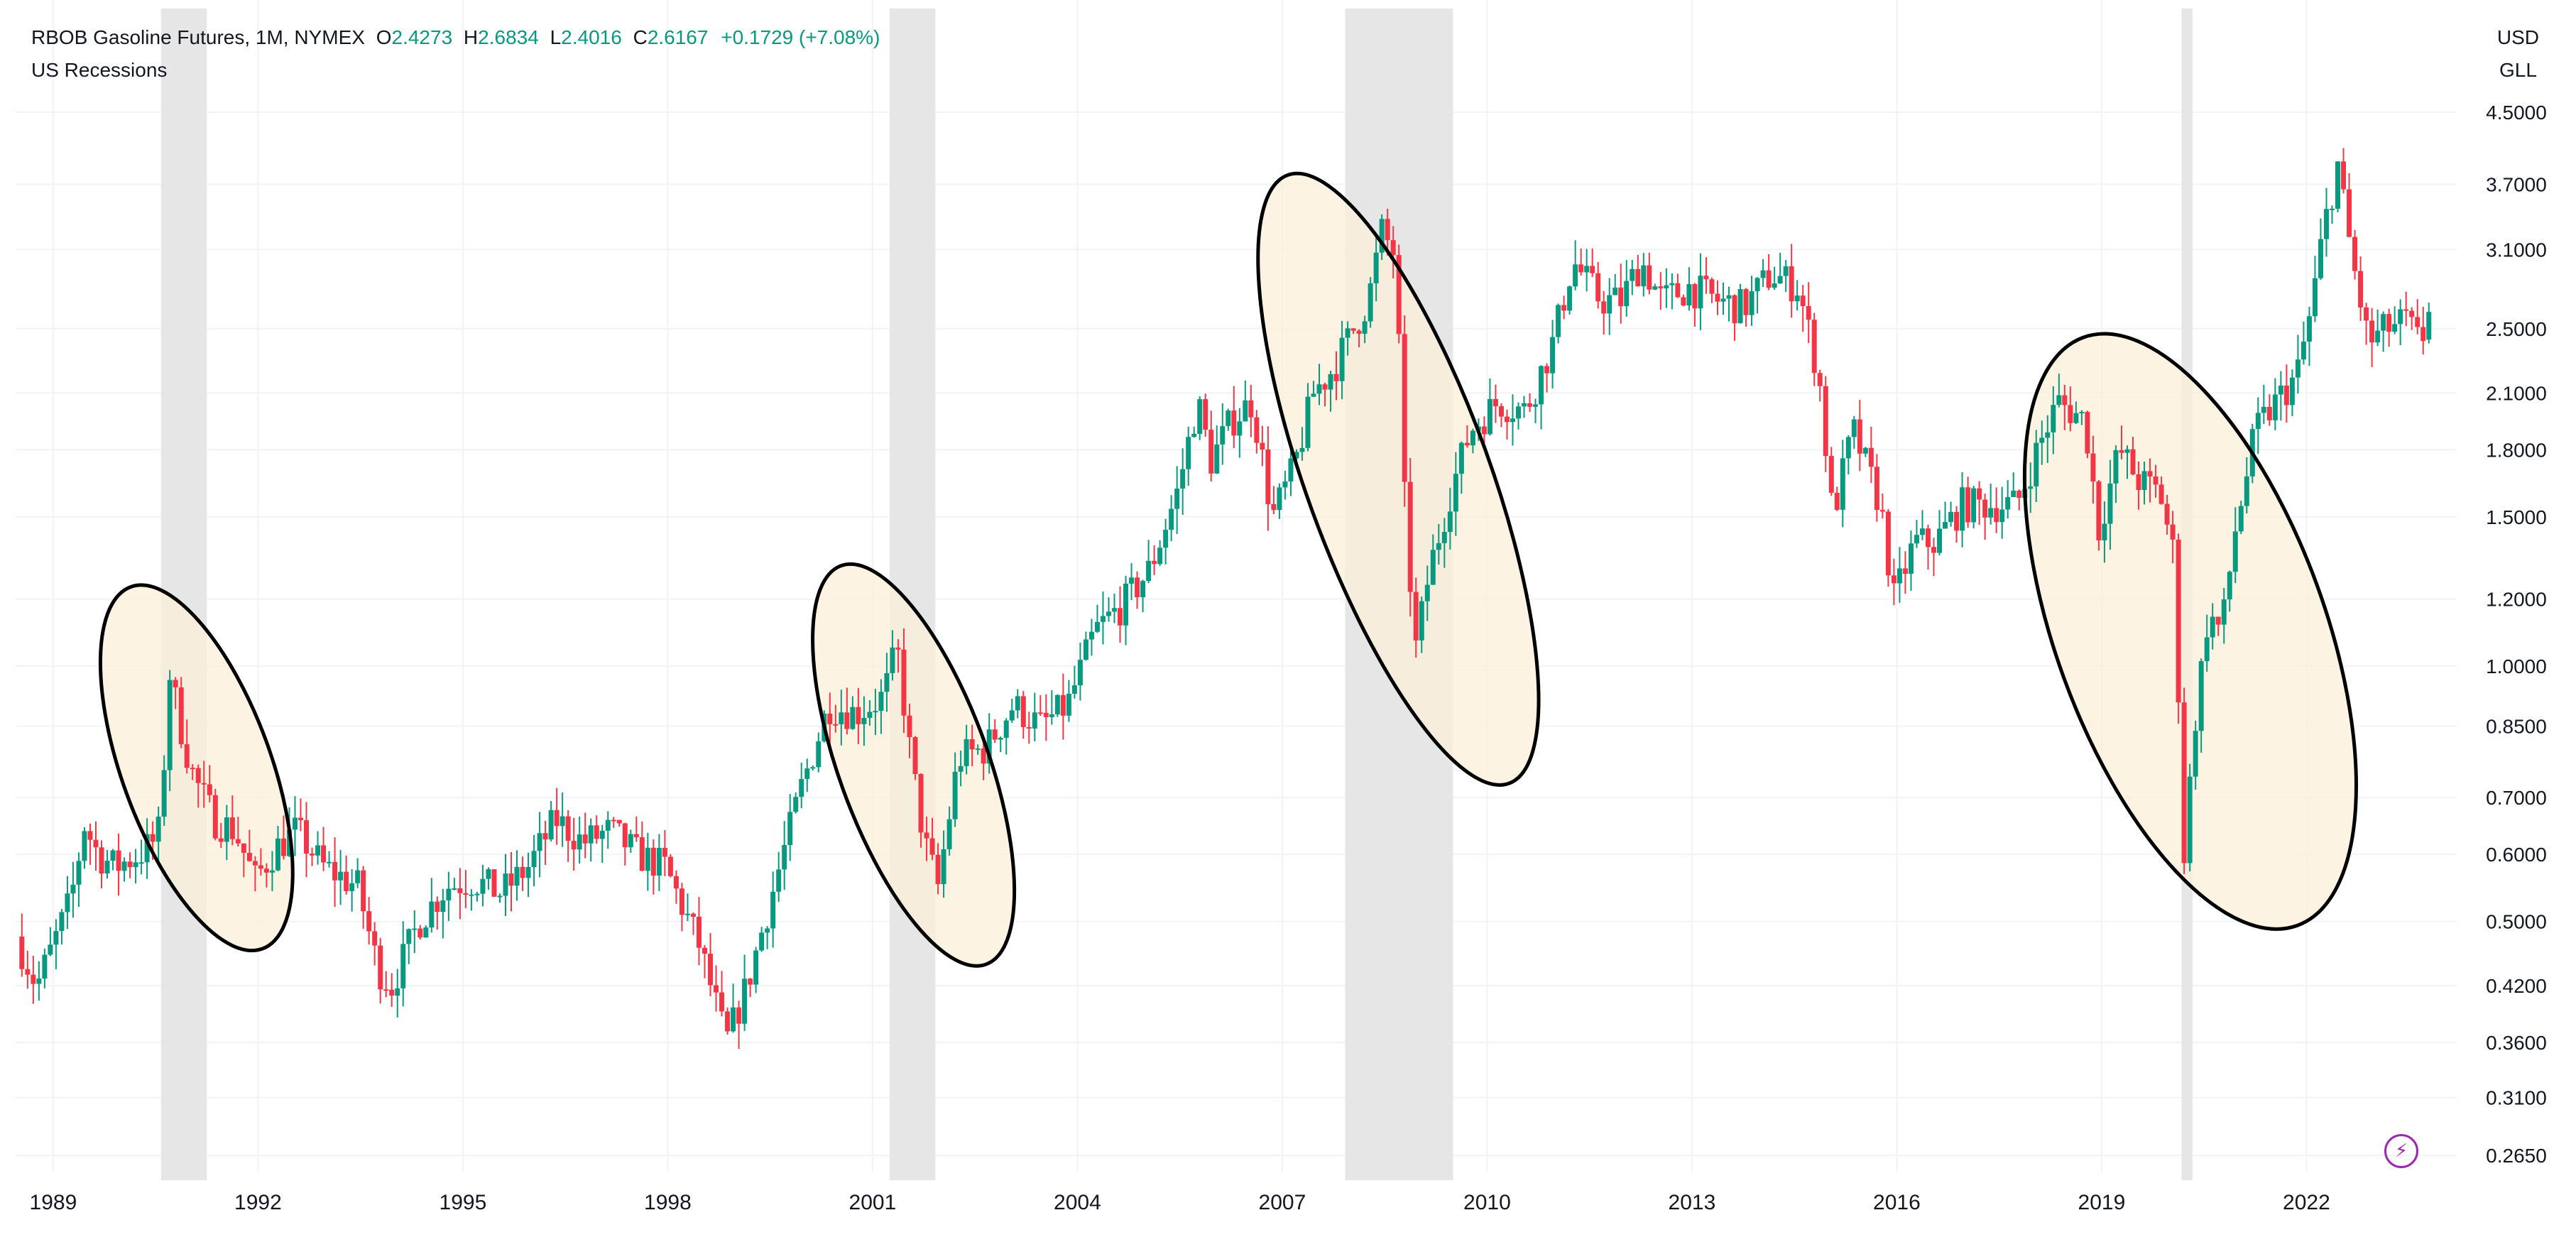 This screenshot has width=2576, height=1242. Describe the element at coordinates (53, 1203) in the screenshot. I see `x-tick-label: 1989` at that location.